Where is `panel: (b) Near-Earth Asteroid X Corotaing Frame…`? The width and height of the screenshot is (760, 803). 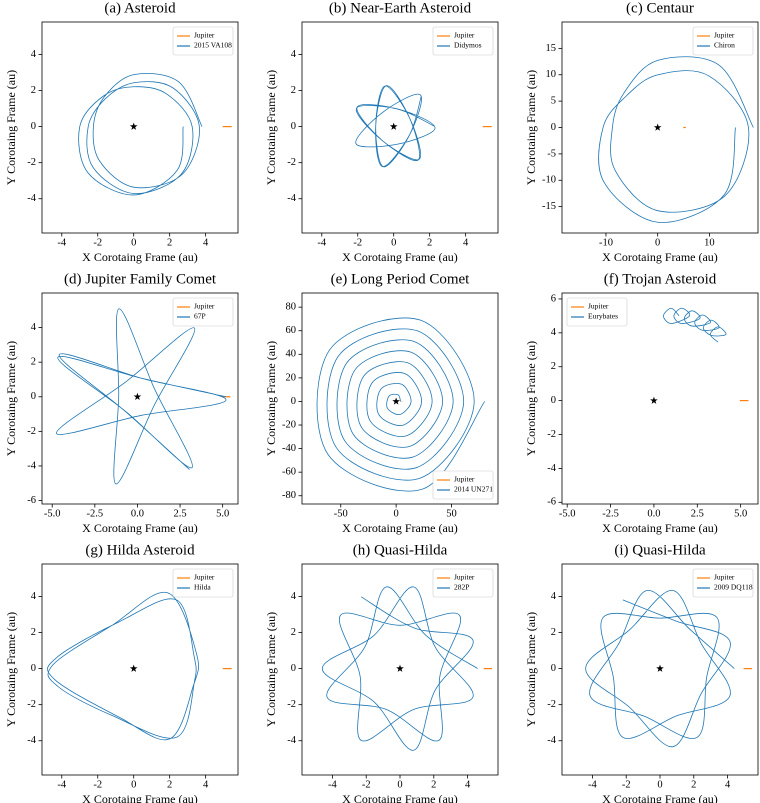
panel: (b) Near-Earth Asteroid X Corotaing Frame… is located at coordinates (381, 132).